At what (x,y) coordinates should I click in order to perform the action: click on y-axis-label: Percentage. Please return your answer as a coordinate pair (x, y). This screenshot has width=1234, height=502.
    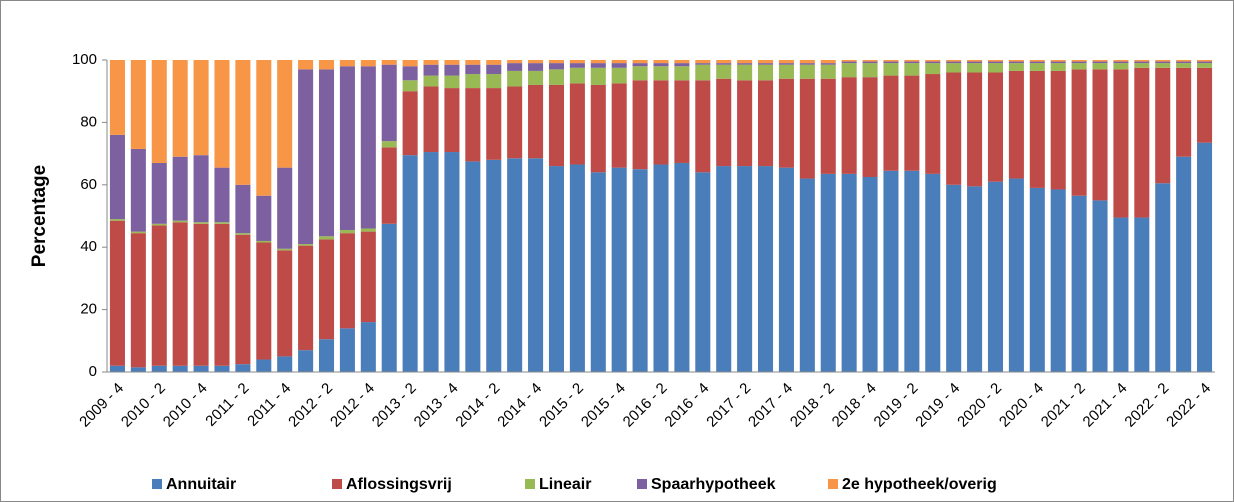
    Looking at the image, I should click on (39, 216).